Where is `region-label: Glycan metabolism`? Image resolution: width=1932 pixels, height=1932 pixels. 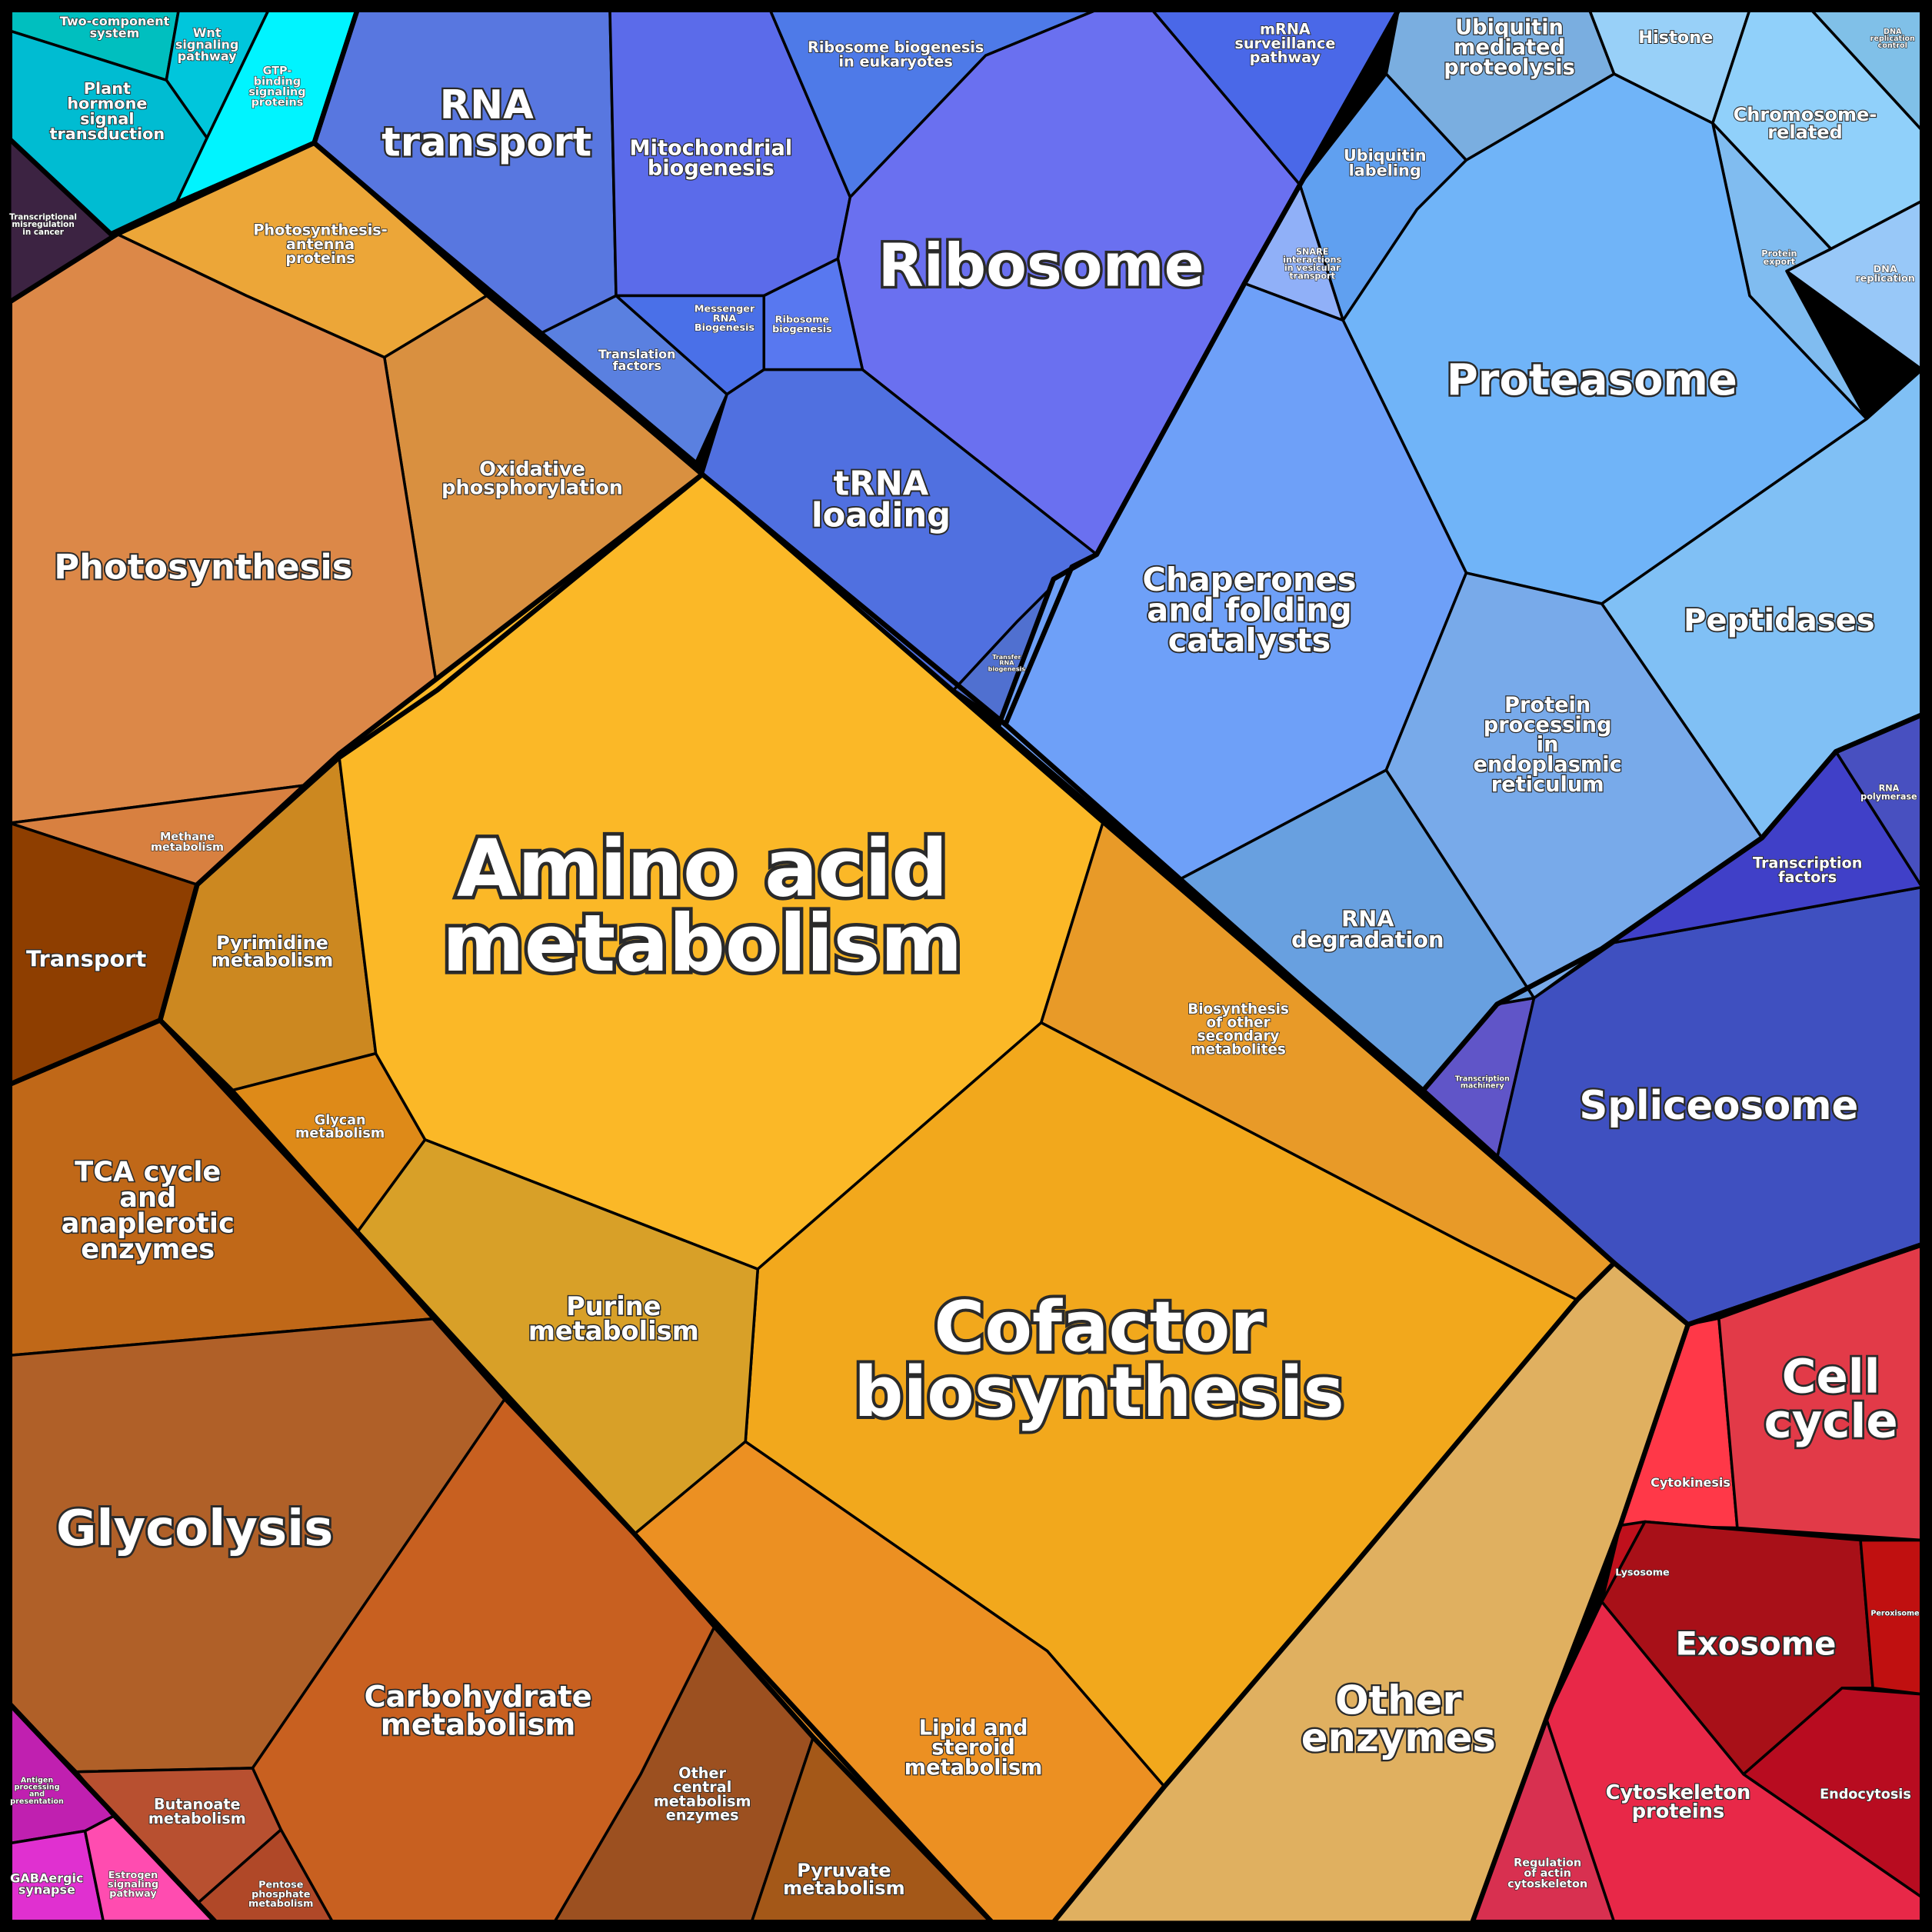
region-label: Glycan metabolism is located at coordinates (340, 1127).